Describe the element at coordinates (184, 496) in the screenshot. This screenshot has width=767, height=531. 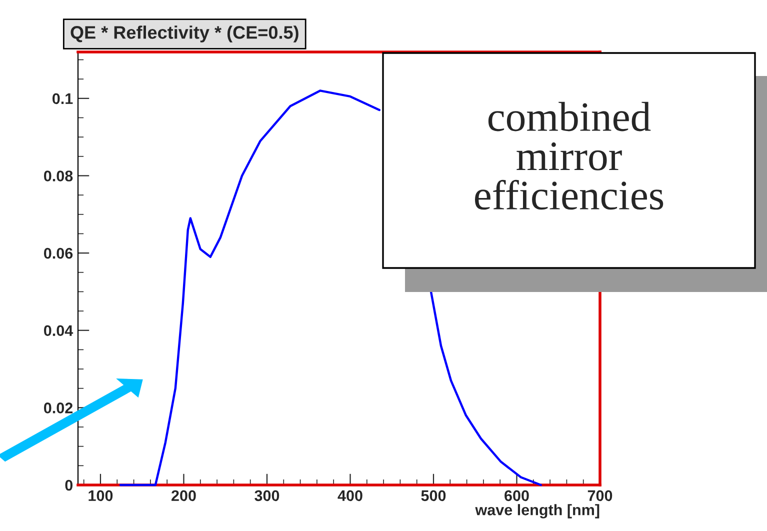
I see `x-tick-label: 200` at that location.